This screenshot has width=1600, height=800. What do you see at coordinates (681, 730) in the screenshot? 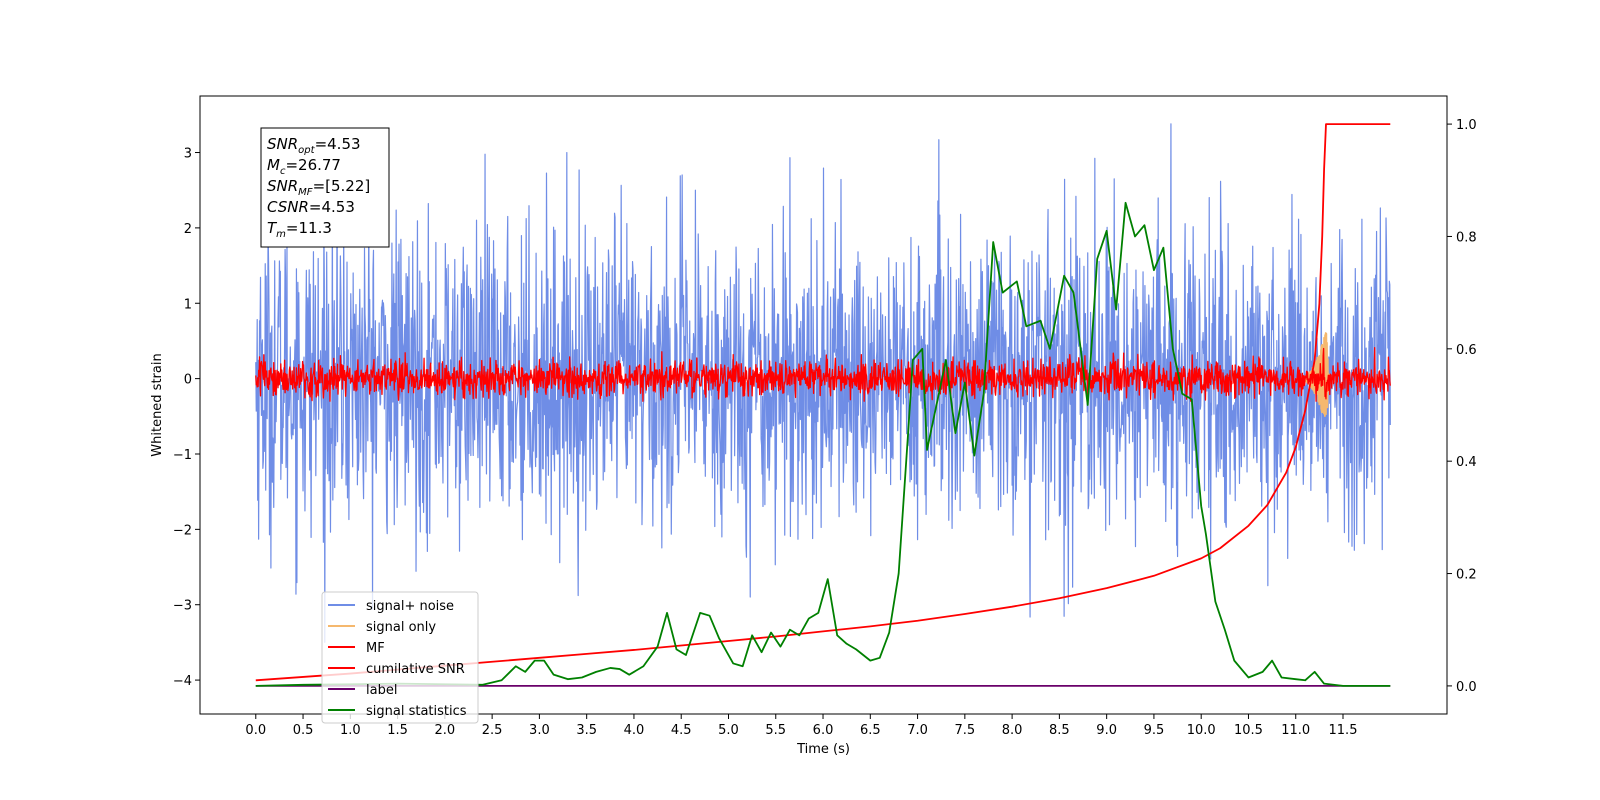
I see `x-tick-label: 4.5` at bounding box center [681, 730].